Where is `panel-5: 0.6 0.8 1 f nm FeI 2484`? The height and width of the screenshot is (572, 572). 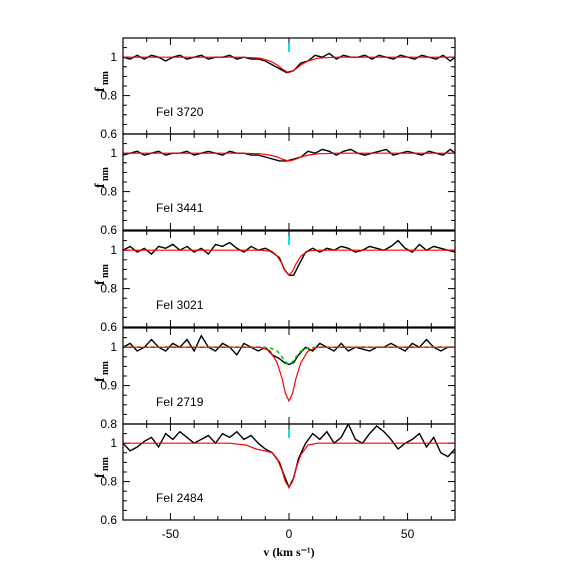
panel-5: 0.6 0.8 1 f nm FeI 2484 is located at coordinates (274, 475).